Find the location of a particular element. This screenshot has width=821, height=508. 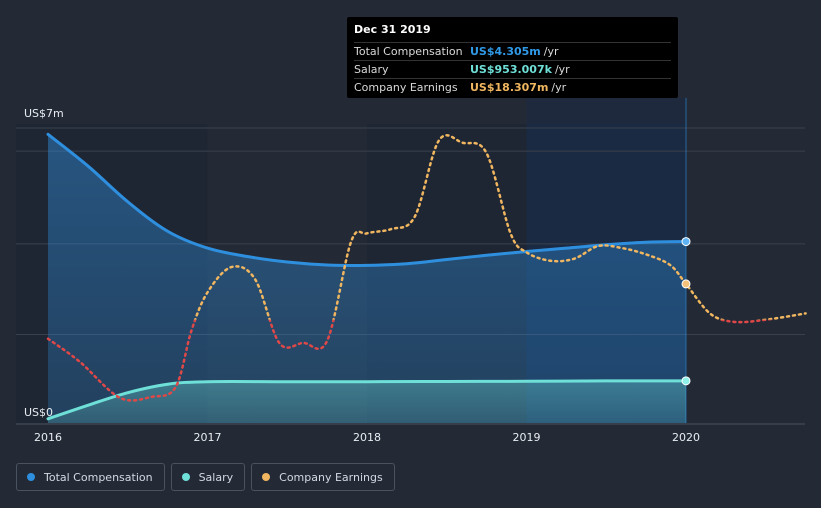

total-compensation-marker is located at coordinates (686, 242).